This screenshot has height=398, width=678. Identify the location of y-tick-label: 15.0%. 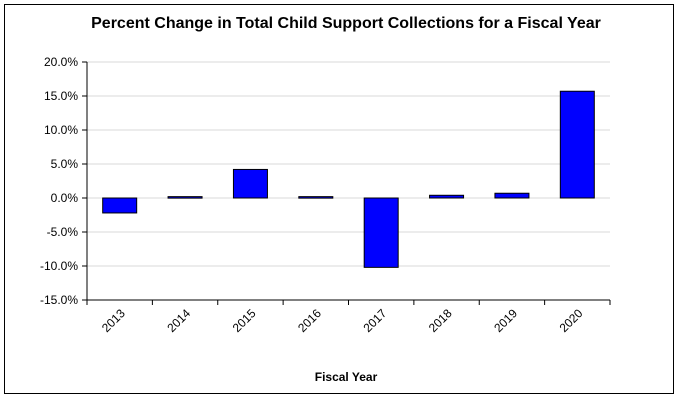
(61, 96).